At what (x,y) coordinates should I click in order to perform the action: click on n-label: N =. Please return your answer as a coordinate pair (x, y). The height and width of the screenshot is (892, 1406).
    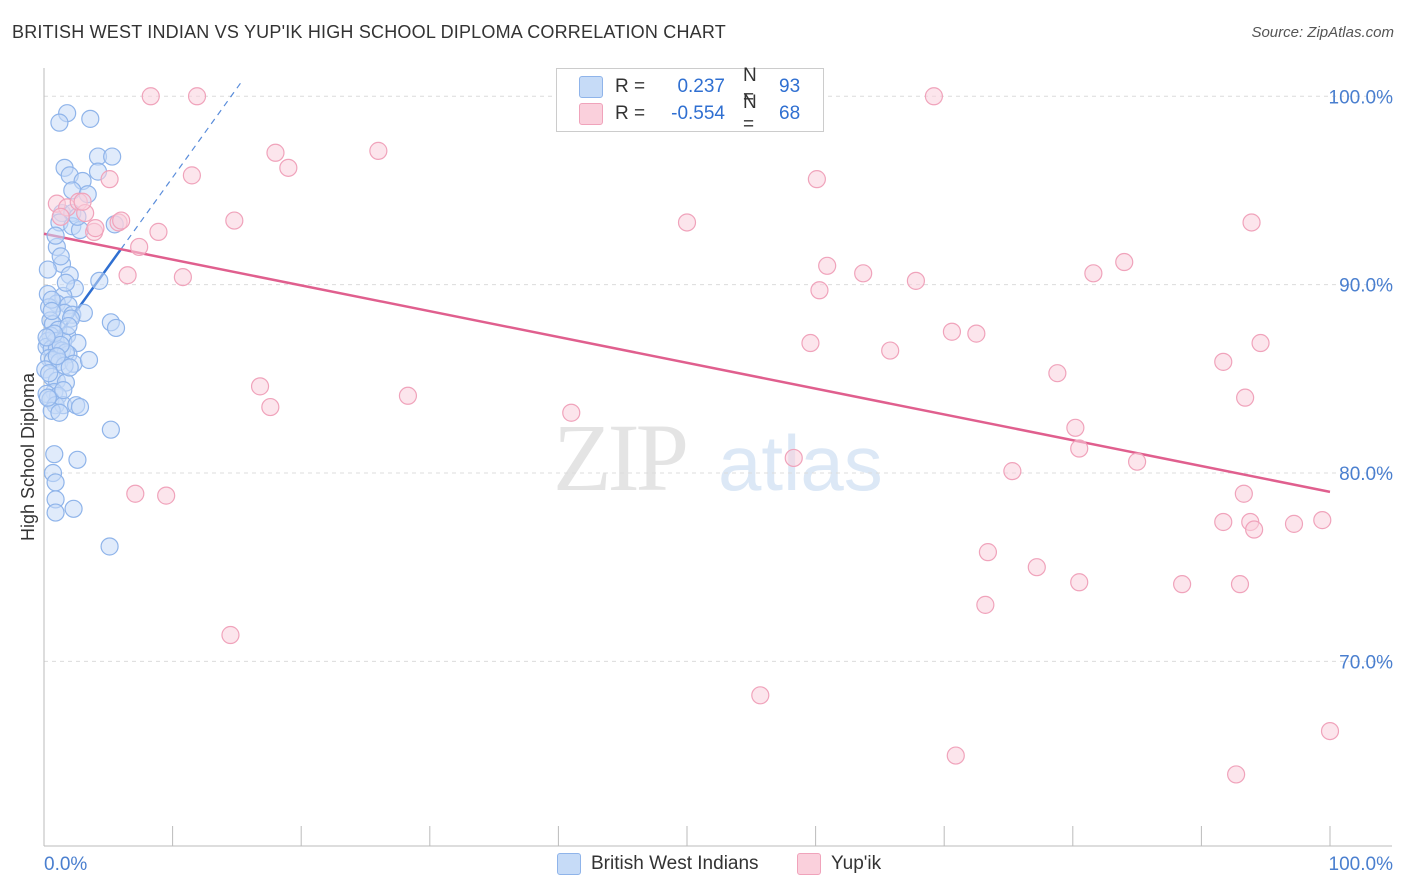
    Looking at the image, I should click on (750, 86).